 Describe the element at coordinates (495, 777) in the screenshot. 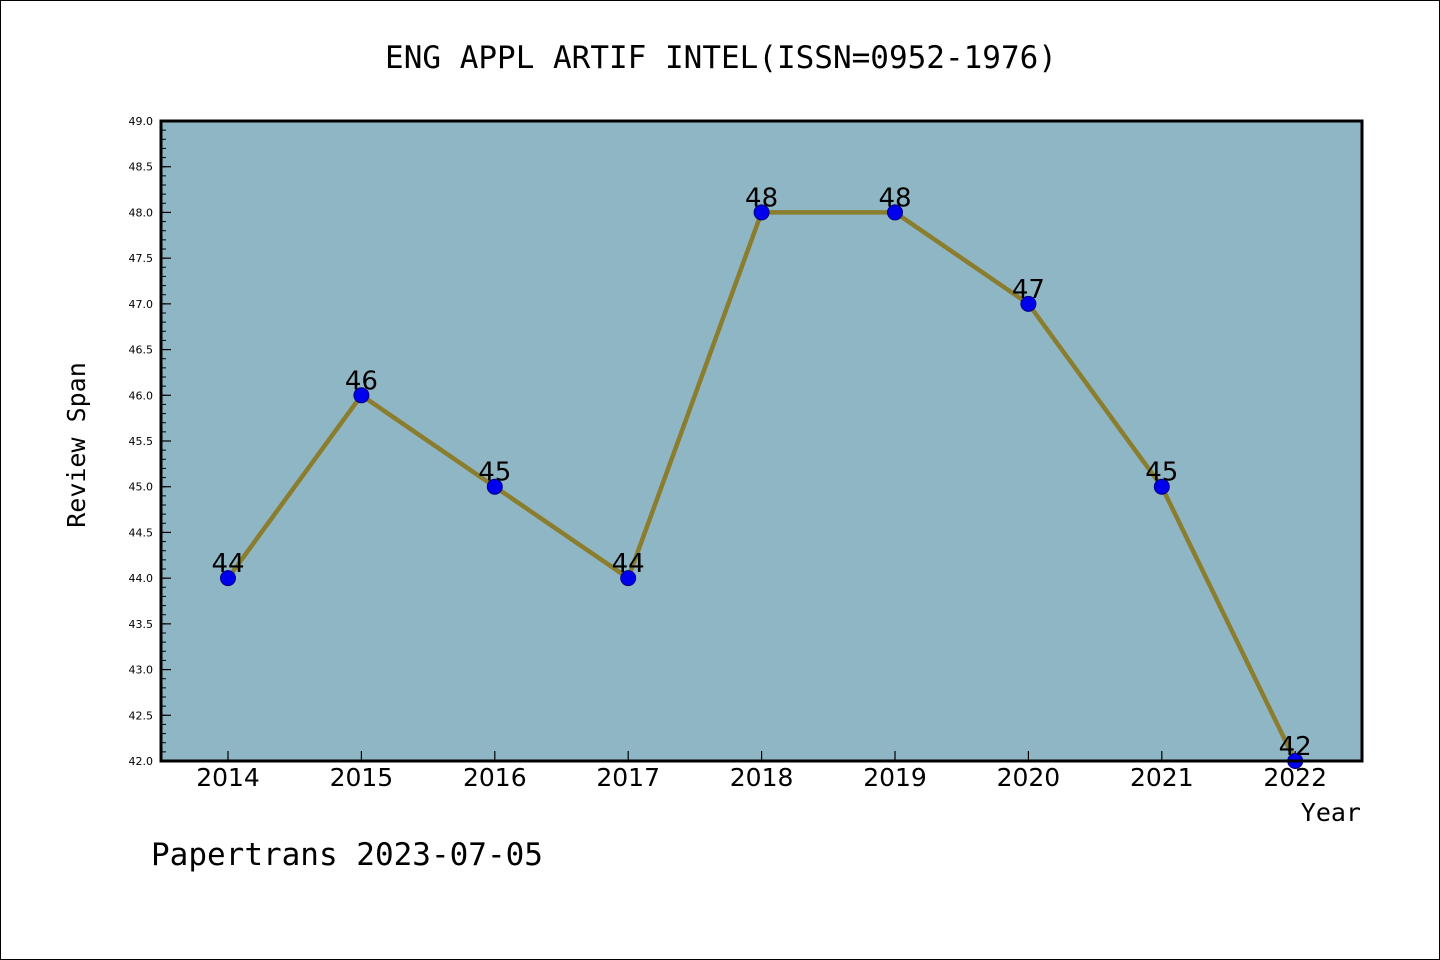

I see `x-tick-label: 2016` at that location.